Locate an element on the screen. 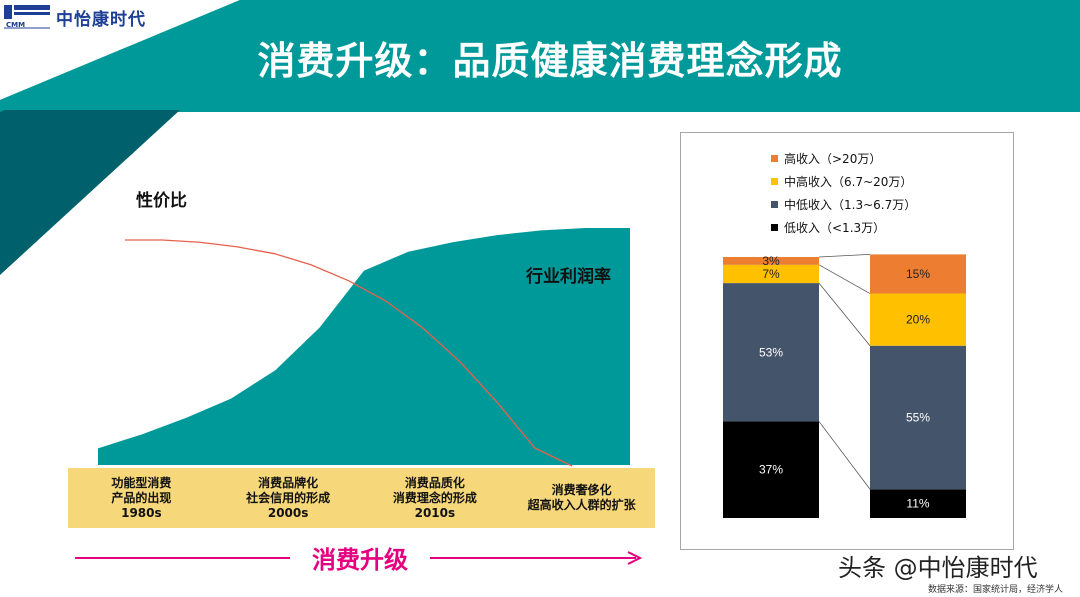 This screenshot has height=597, width=1080. legend-item: 高收入（>20万） is located at coordinates (826, 158).